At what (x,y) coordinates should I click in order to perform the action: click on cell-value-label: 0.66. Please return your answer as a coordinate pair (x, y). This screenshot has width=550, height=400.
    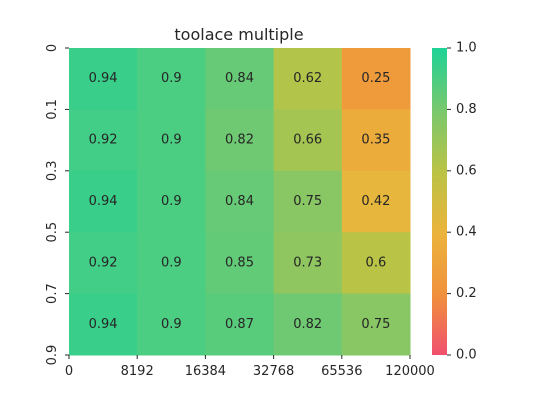
    Looking at the image, I should click on (307, 140).